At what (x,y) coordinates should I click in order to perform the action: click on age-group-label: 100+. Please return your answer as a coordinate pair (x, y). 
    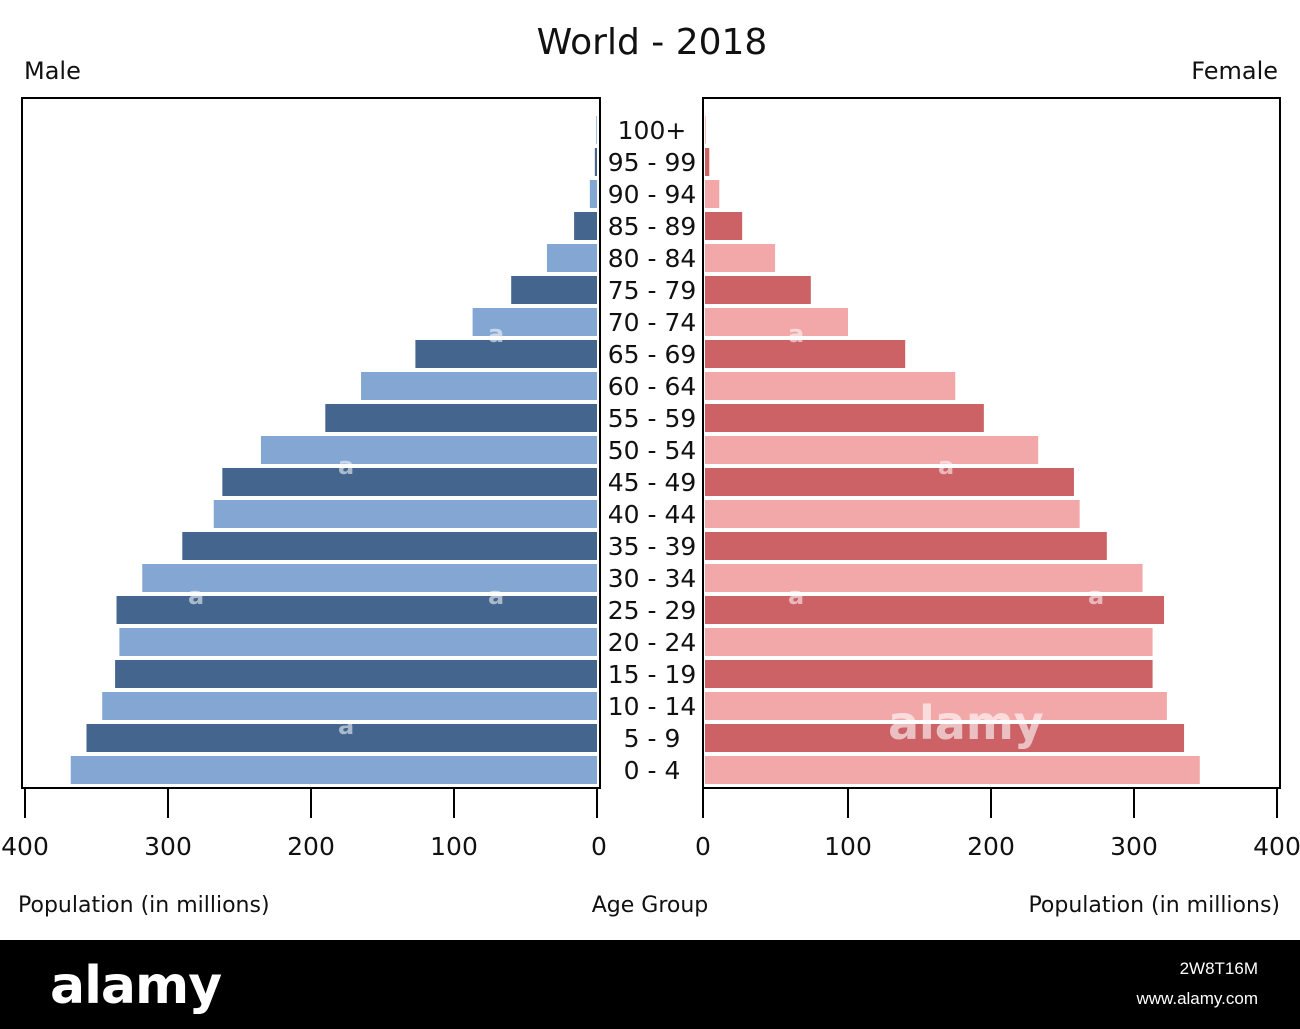
    Looking at the image, I should click on (652, 130).